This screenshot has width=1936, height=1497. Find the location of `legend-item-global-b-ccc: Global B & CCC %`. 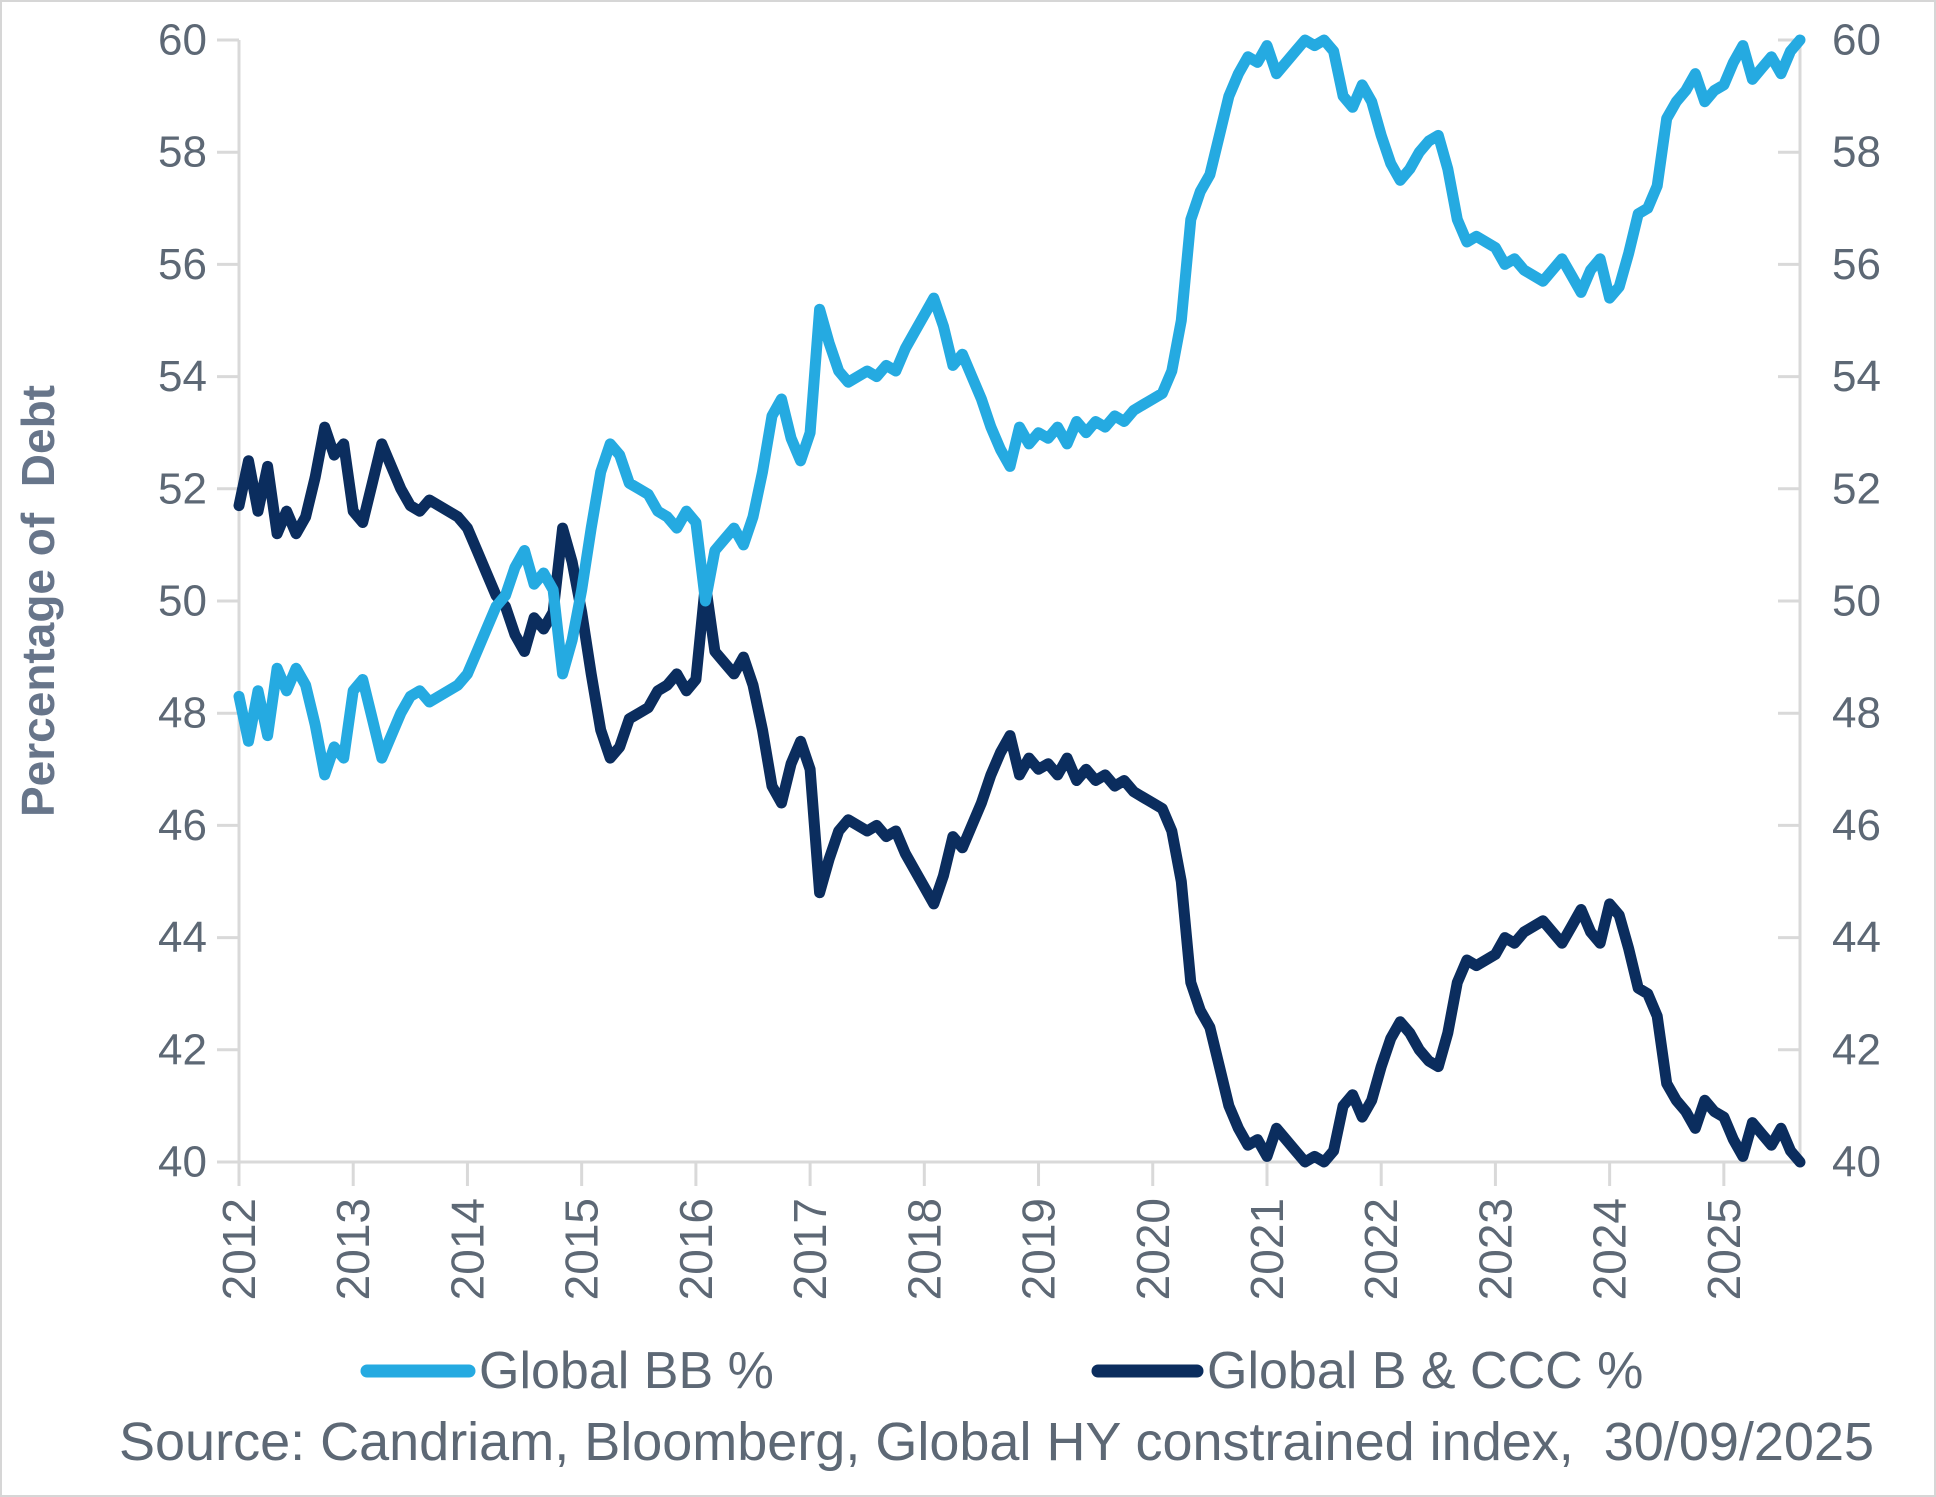

legend-item-global-b-ccc: Global B & CCC % is located at coordinates (1367, 1371).